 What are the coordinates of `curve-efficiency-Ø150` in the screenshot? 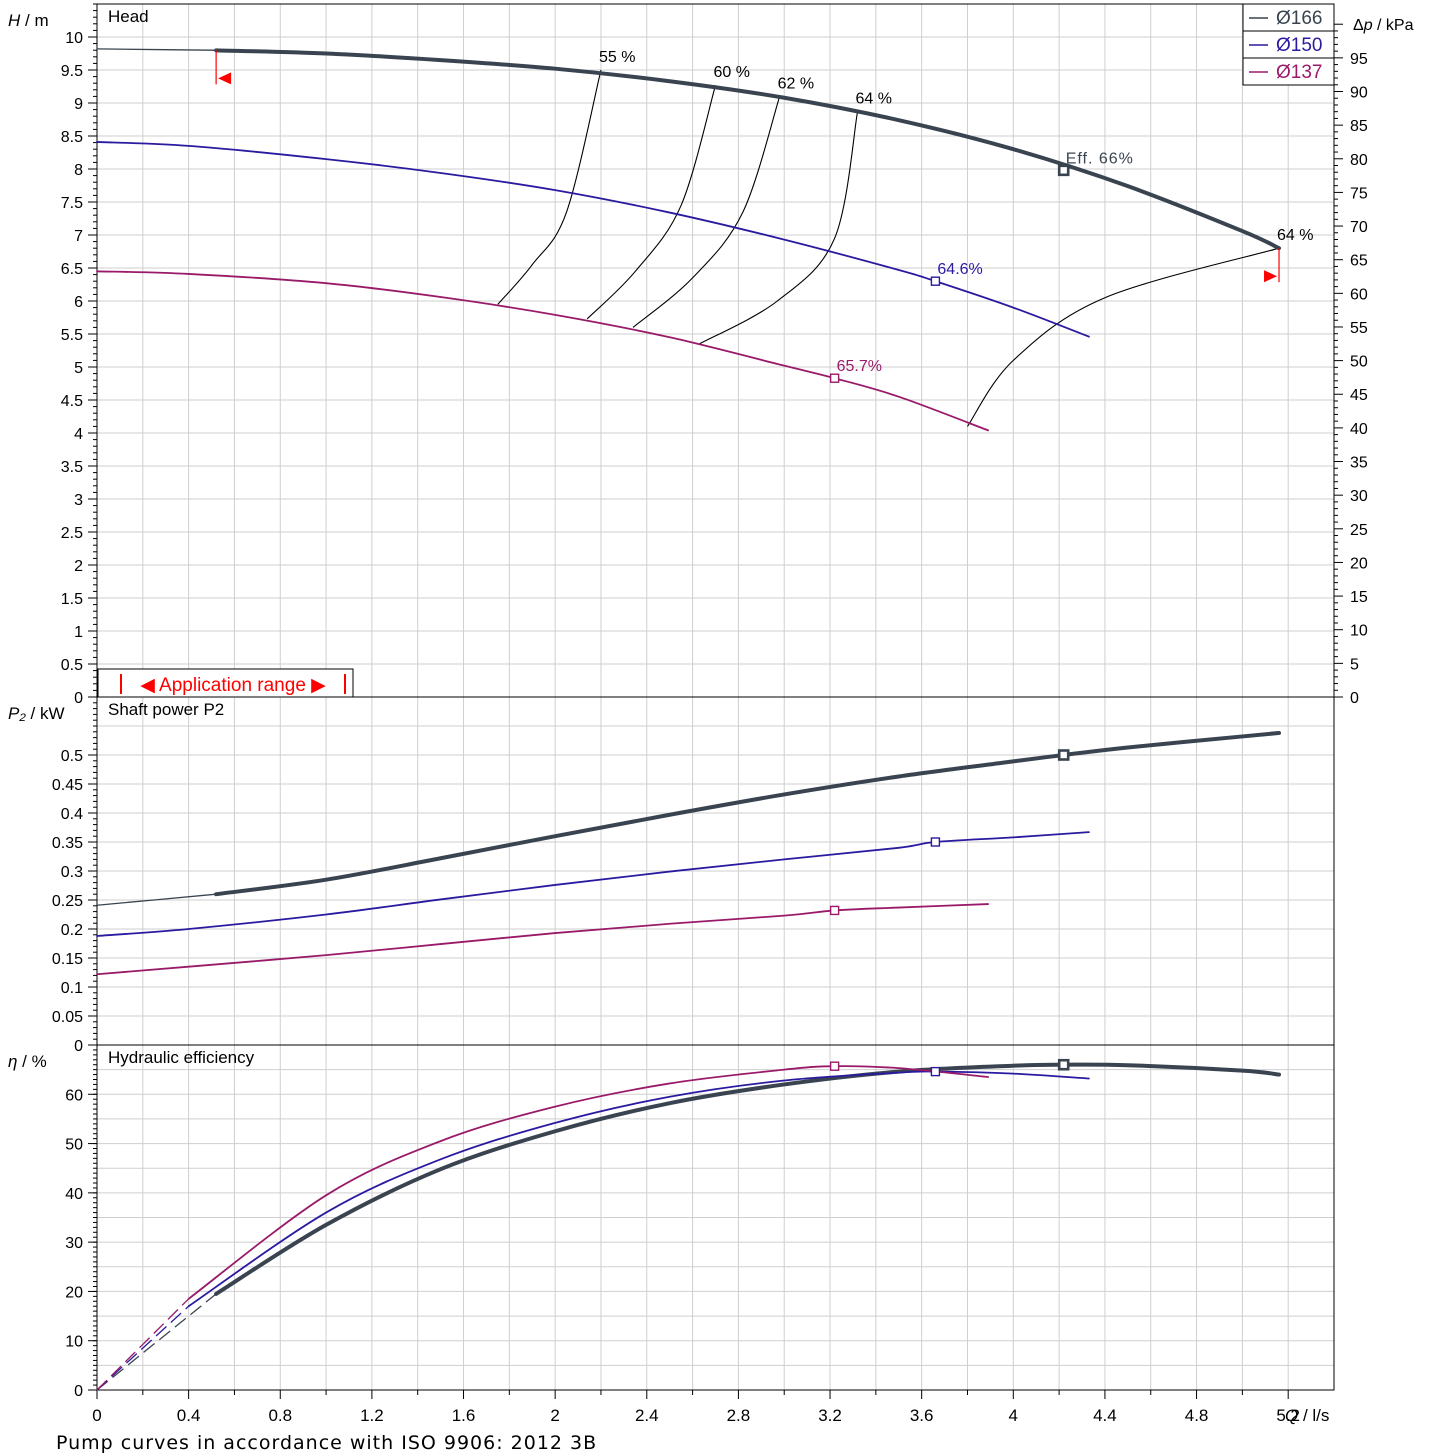 It's located at (638, 1189).